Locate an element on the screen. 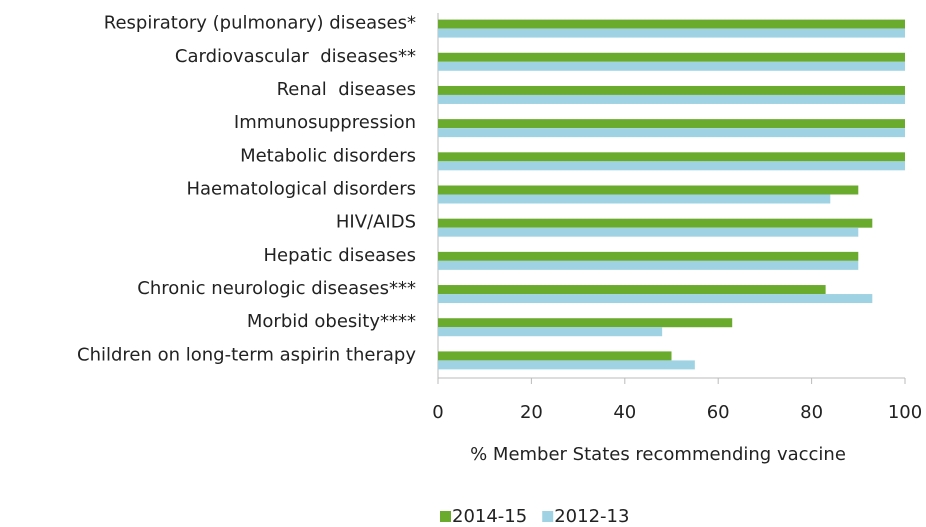 This screenshot has height=527, width=926. x-tick-label: 60 is located at coordinates (718, 412).